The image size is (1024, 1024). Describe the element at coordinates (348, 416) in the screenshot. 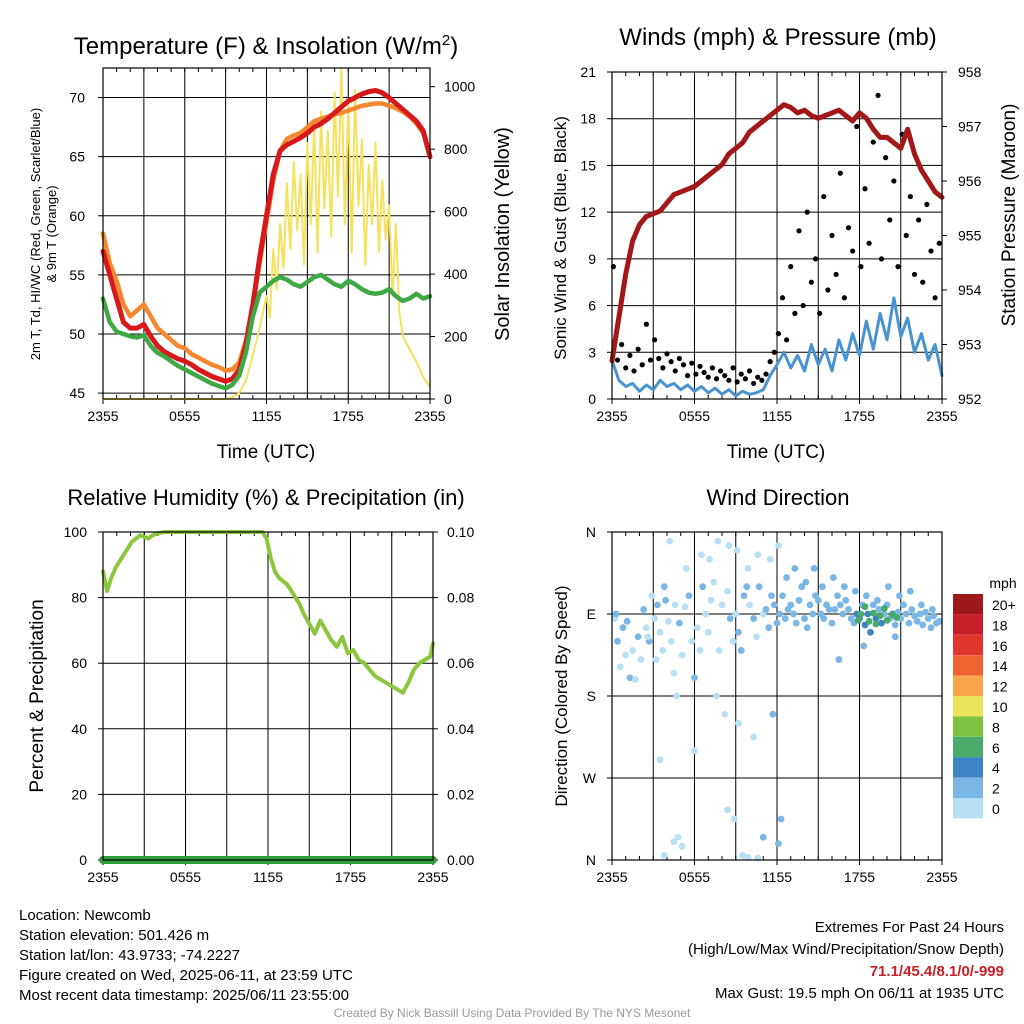

I see `temp-xtick-label: 1755` at that location.